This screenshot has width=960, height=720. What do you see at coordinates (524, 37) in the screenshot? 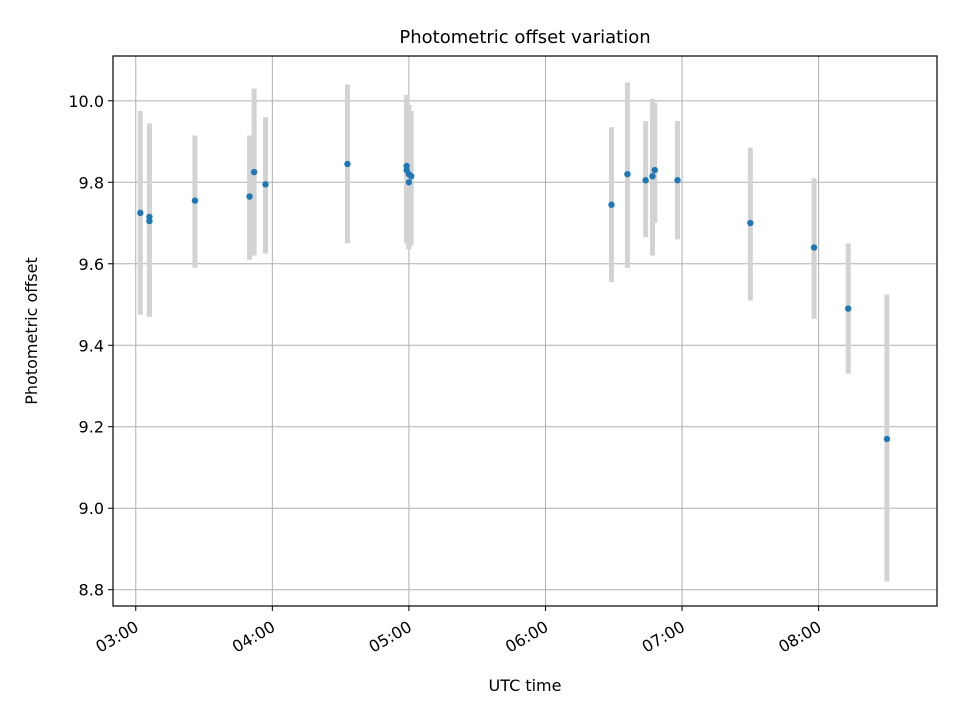
I see `chart-title: Photometric offset variation` at bounding box center [524, 37].